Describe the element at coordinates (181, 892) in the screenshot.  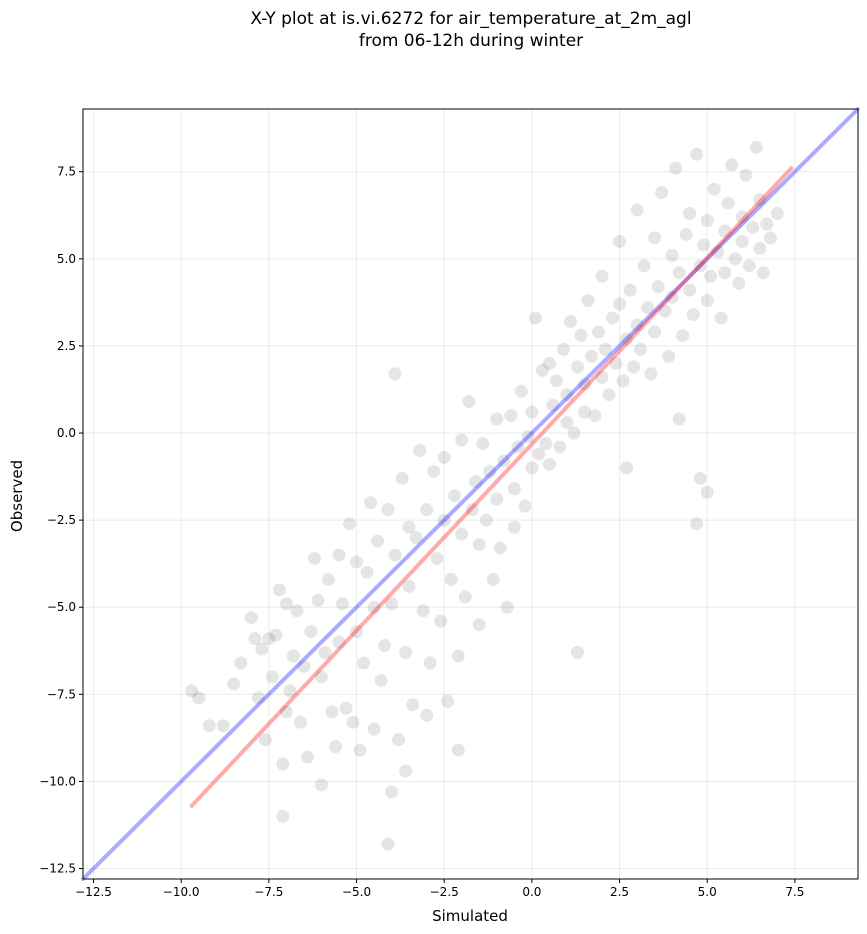
I see `x-tick-label: −10.0` at that location.